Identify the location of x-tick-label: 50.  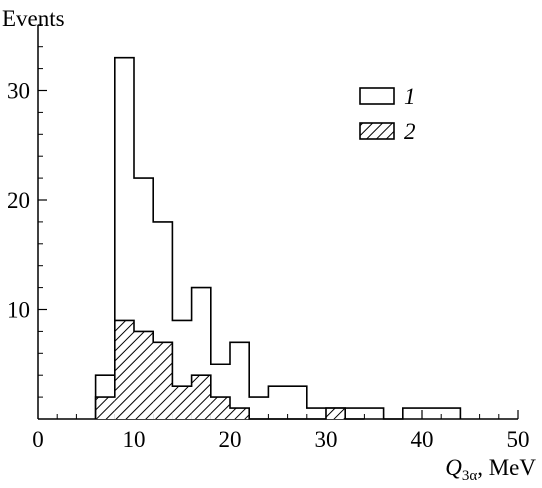
(518, 439).